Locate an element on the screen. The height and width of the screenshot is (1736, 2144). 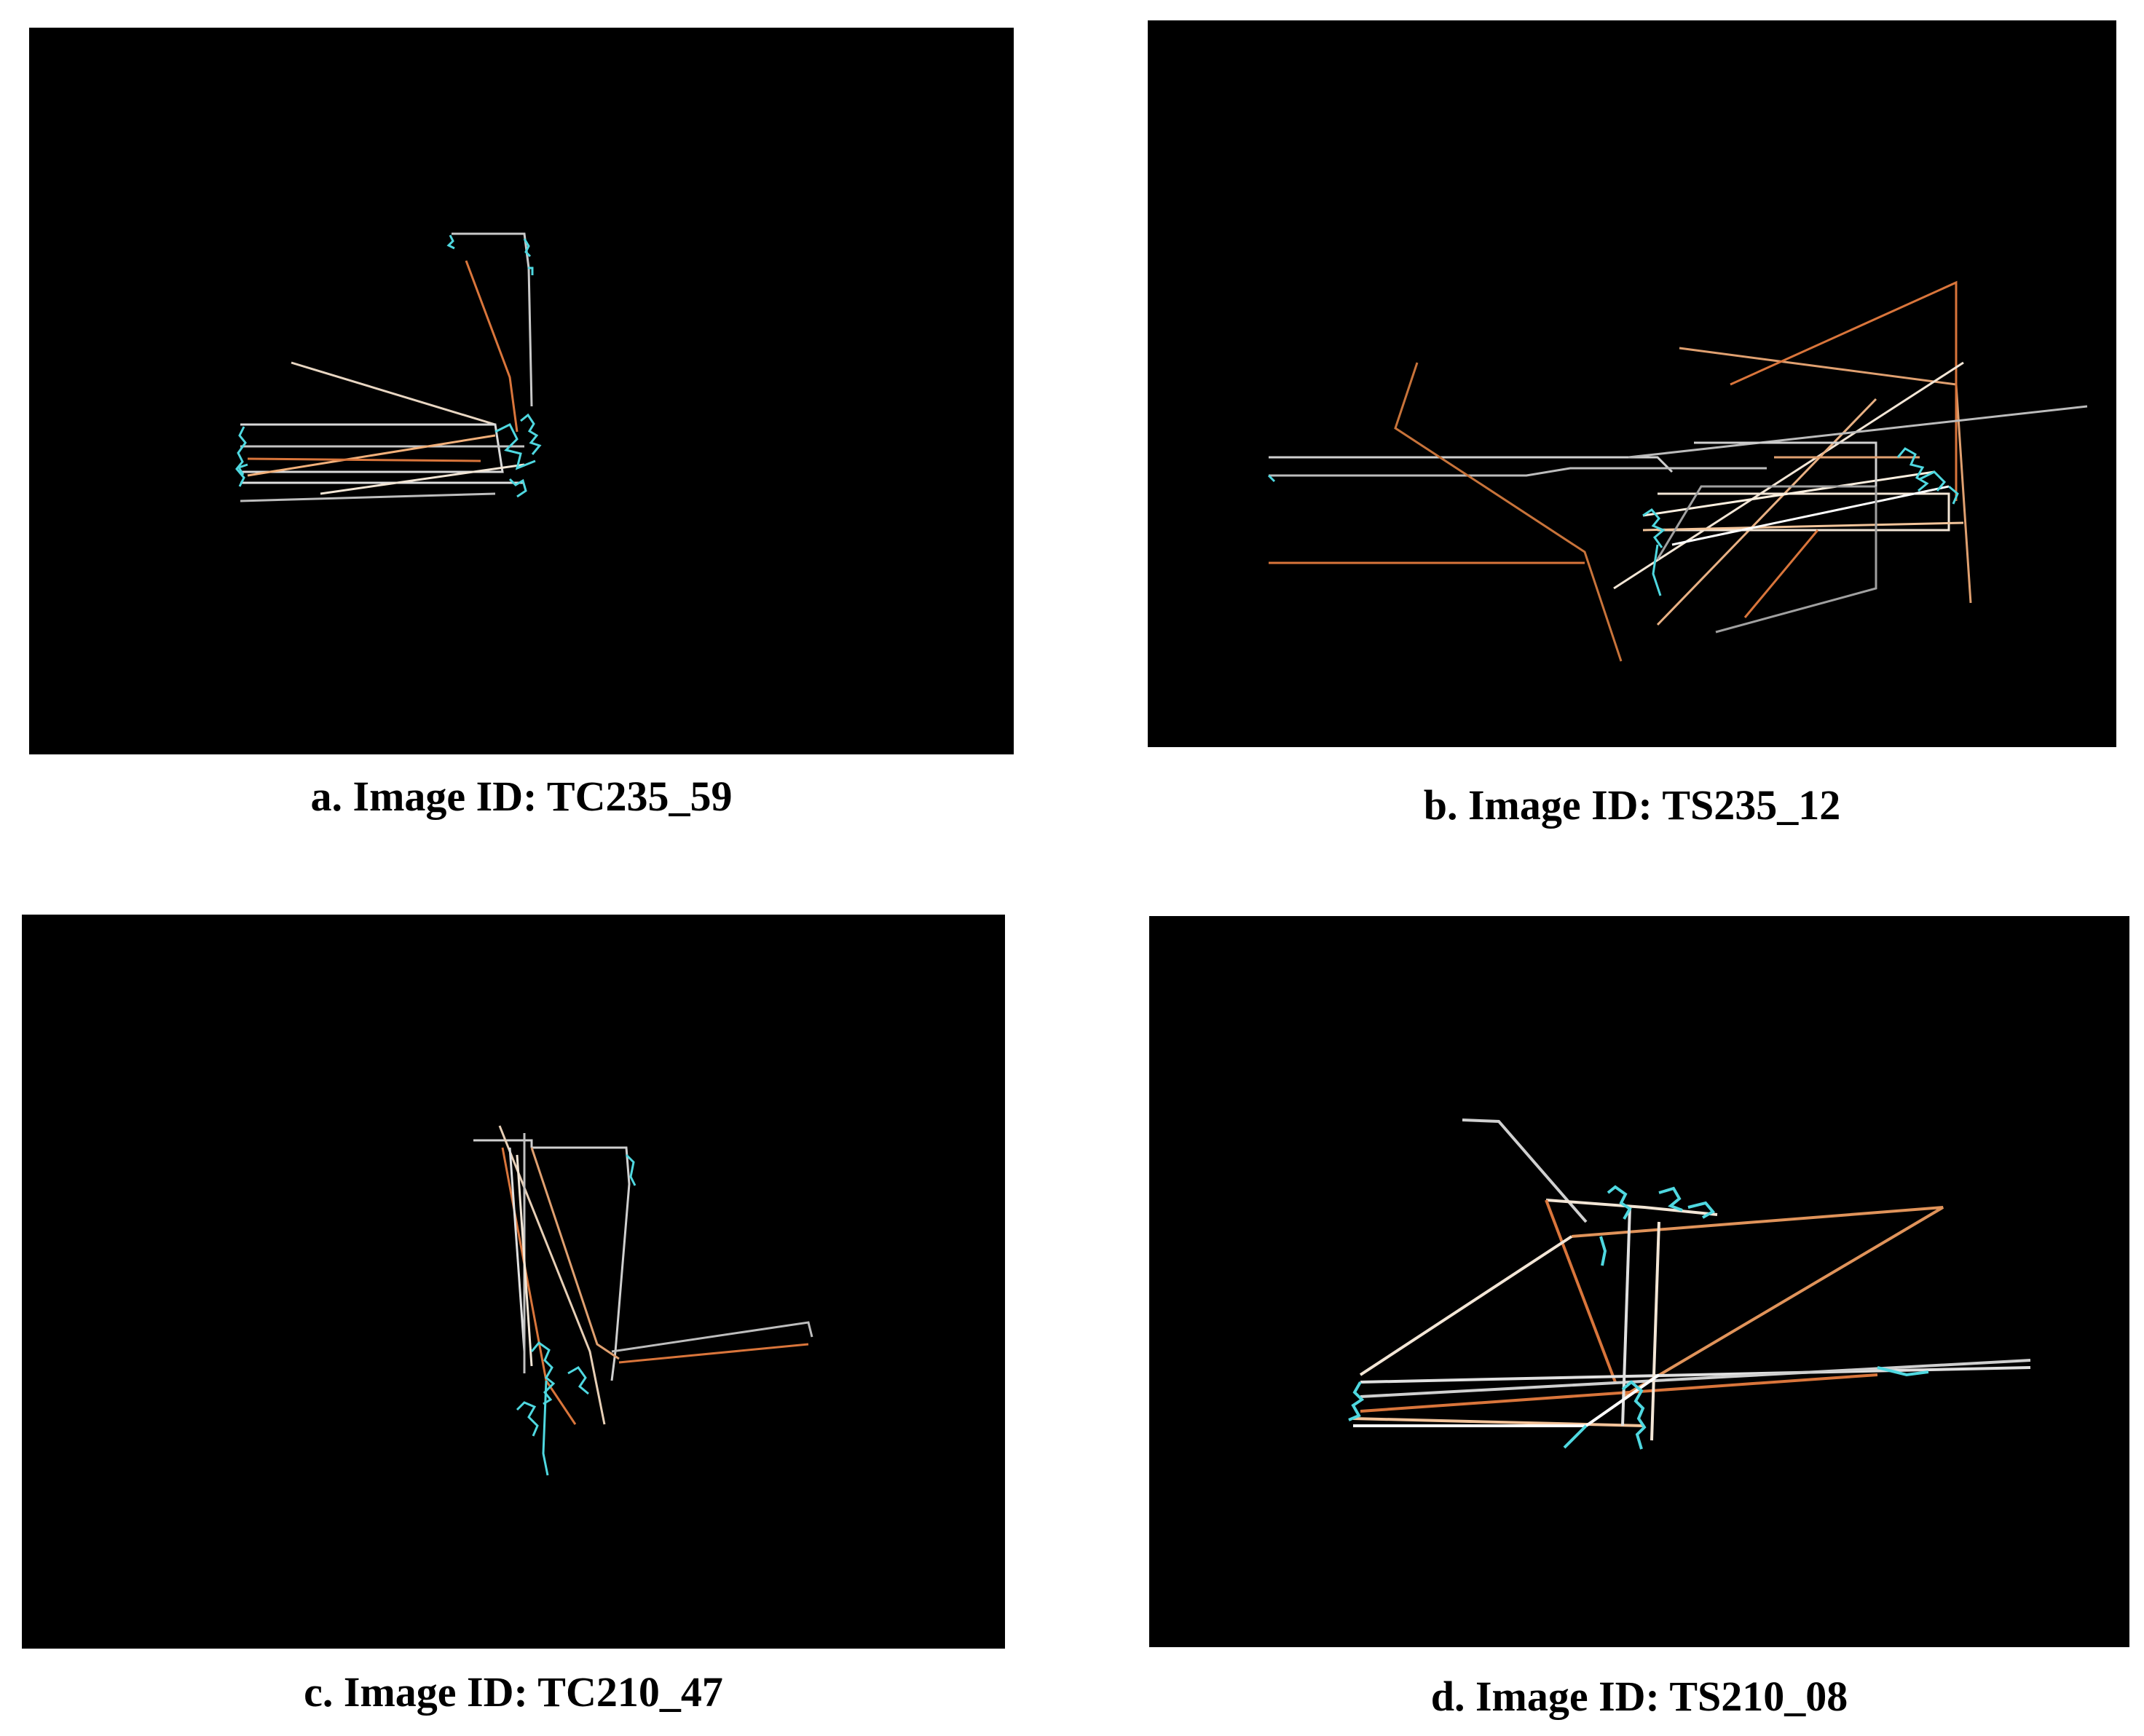
panel-caption-c: c. Image ID: TC210_47 is located at coordinates (513, 1692).